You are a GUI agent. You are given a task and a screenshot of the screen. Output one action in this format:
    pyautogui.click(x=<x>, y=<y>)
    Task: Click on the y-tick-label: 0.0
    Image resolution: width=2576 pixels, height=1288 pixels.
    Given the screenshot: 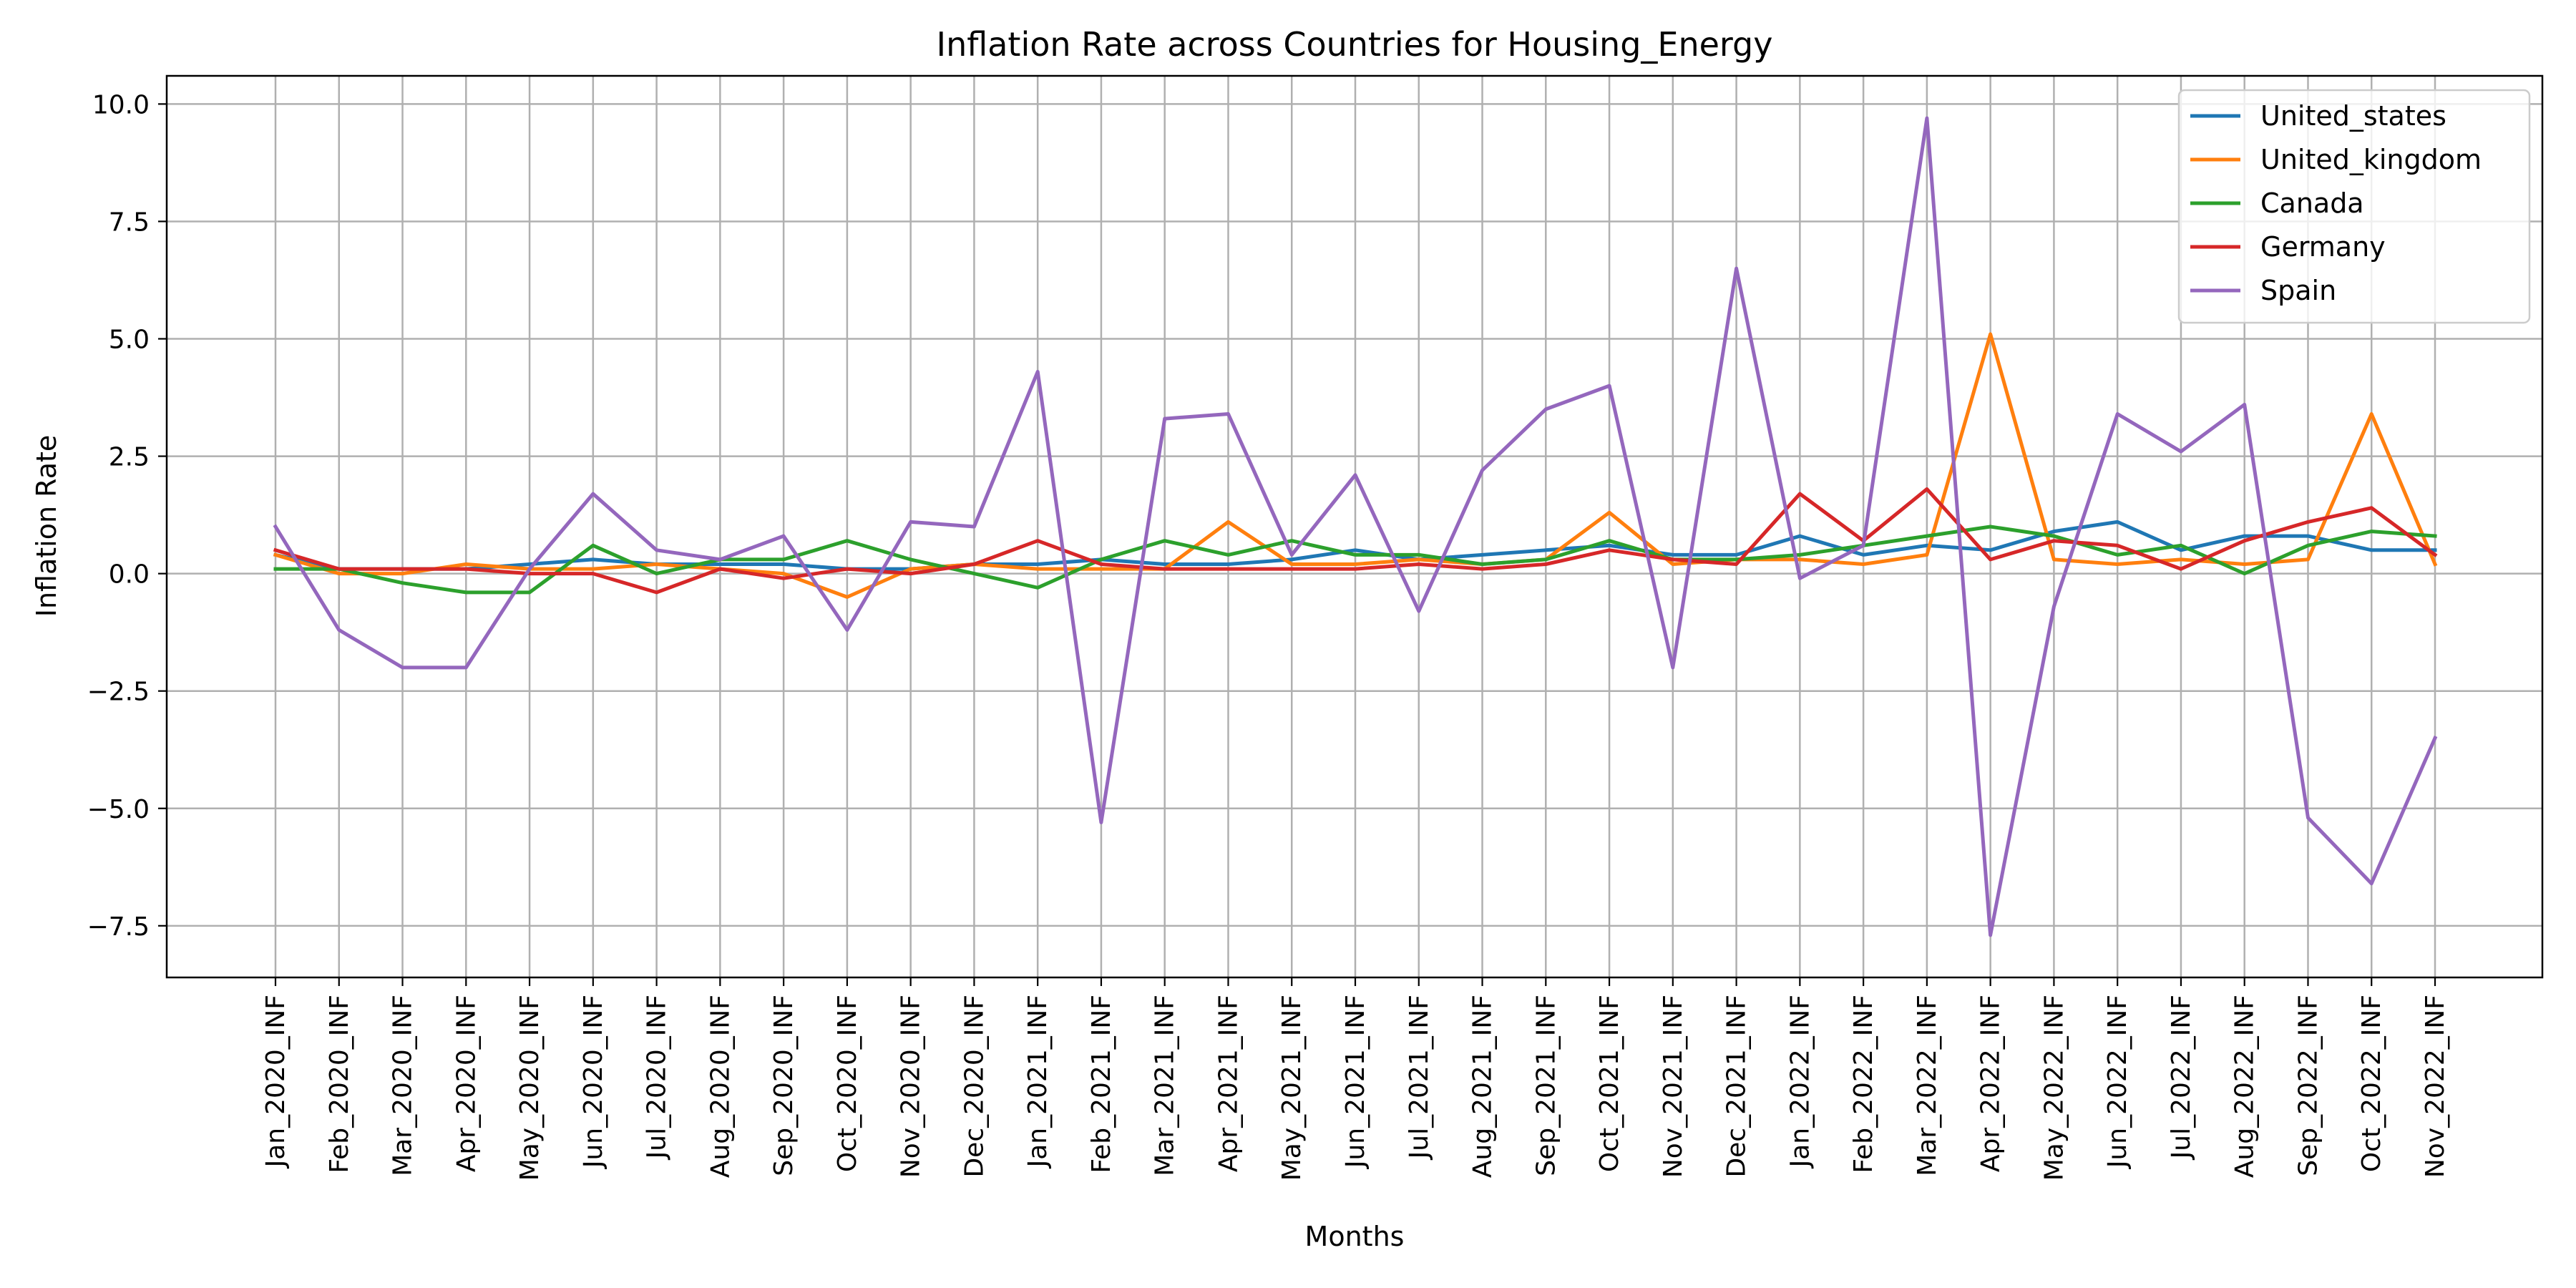 What is the action you would take?
    pyautogui.click(x=129, y=575)
    